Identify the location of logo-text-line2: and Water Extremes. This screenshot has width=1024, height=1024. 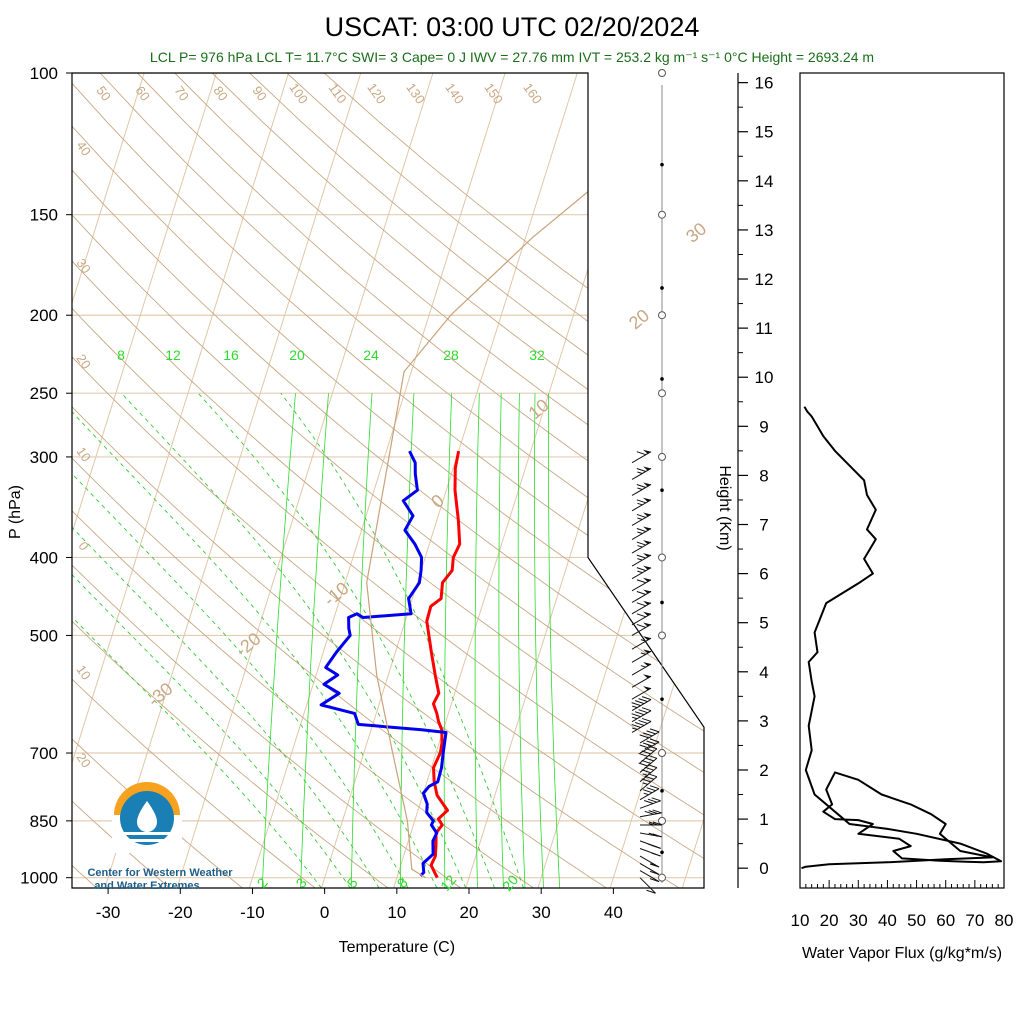
(146, 886).